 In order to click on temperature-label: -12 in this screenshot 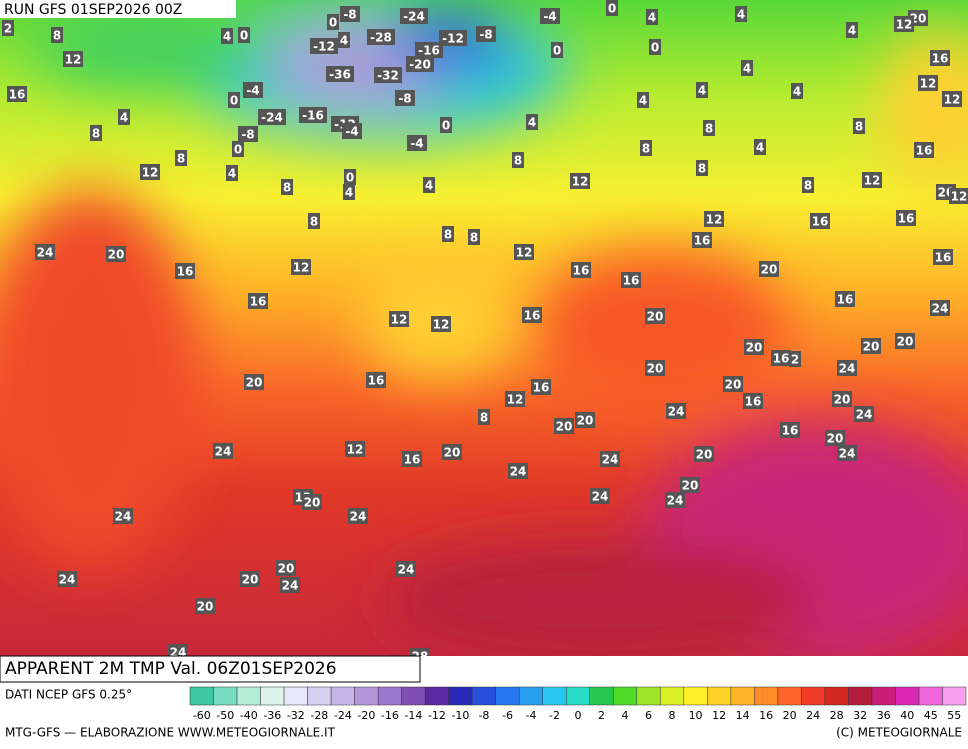, I will do `click(324, 47)`.